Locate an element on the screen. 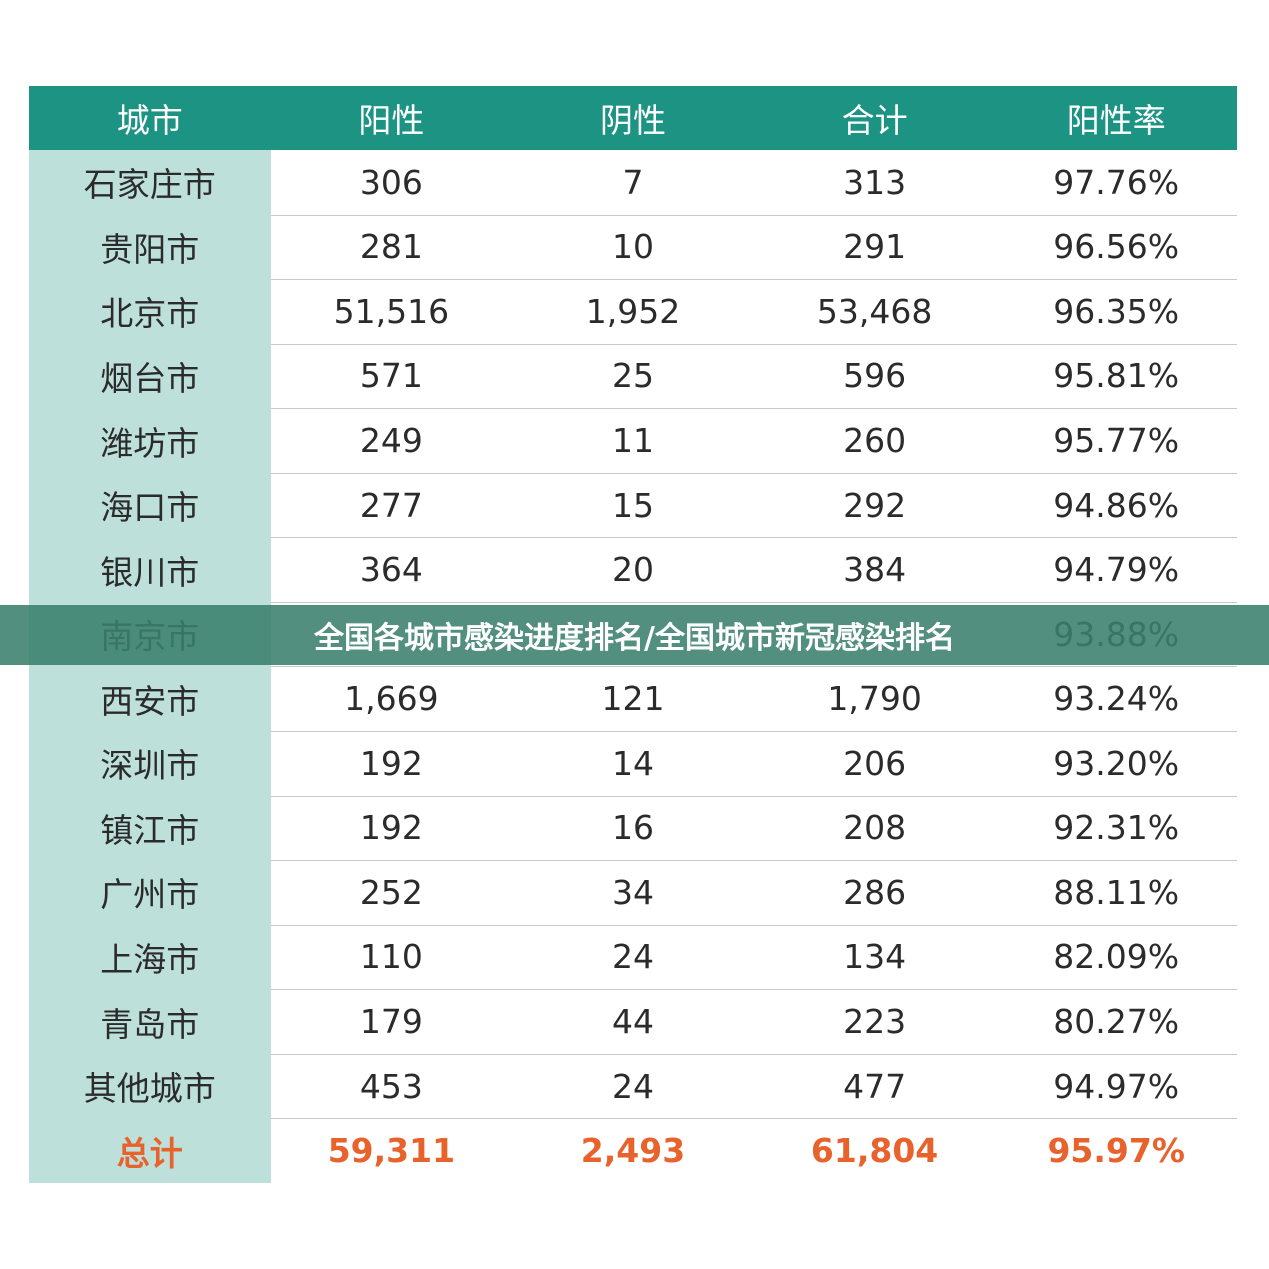 Image resolution: width=1269 pixels, height=1269 pixels. cell: 291 is located at coordinates (875, 247).